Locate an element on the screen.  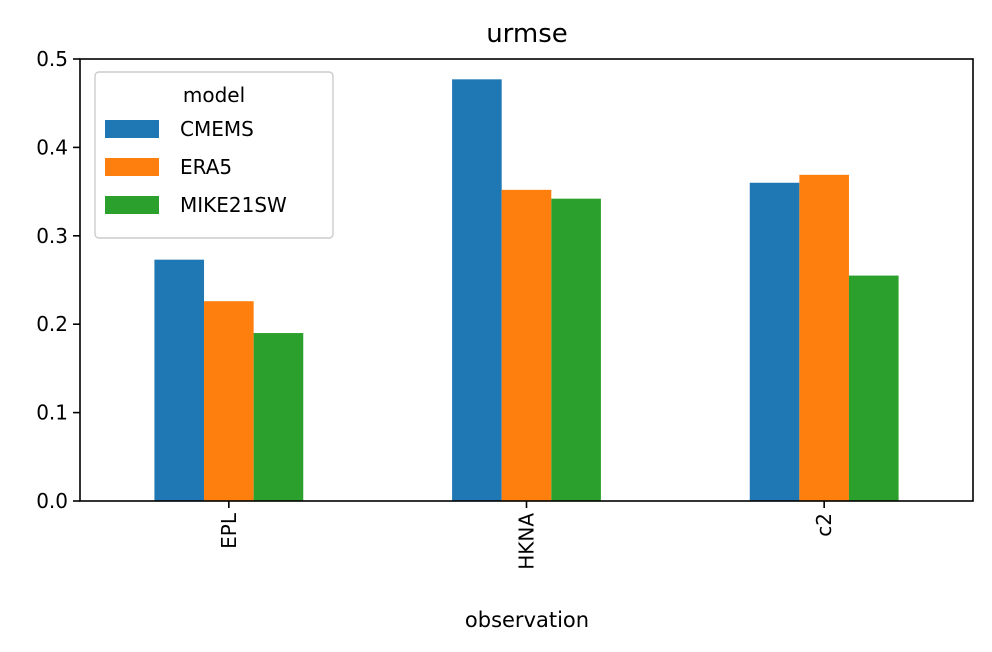
legend-swatch-cmems is located at coordinates (132, 129).